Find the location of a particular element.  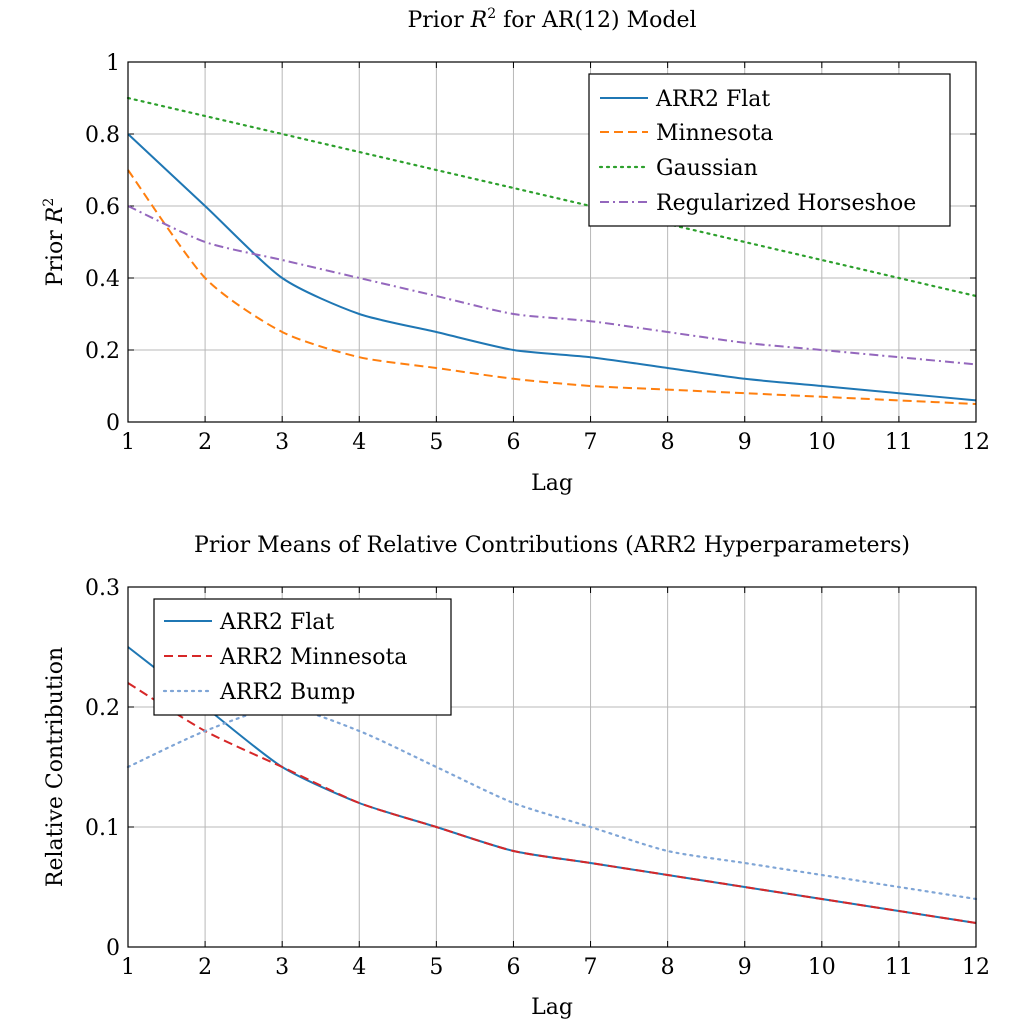

y-axis-label: Relative Contribution is located at coordinates (55, 767).